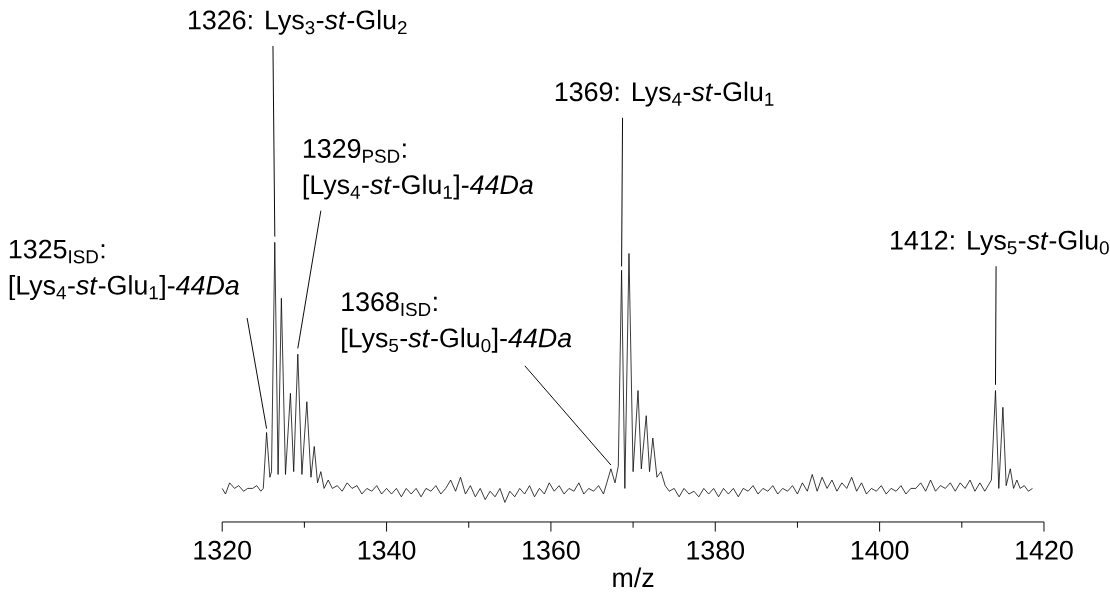 The height and width of the screenshot is (596, 1110). Describe the element at coordinates (57, 251) in the screenshot. I see `text: 1325$_{ISD}$:` at that location.